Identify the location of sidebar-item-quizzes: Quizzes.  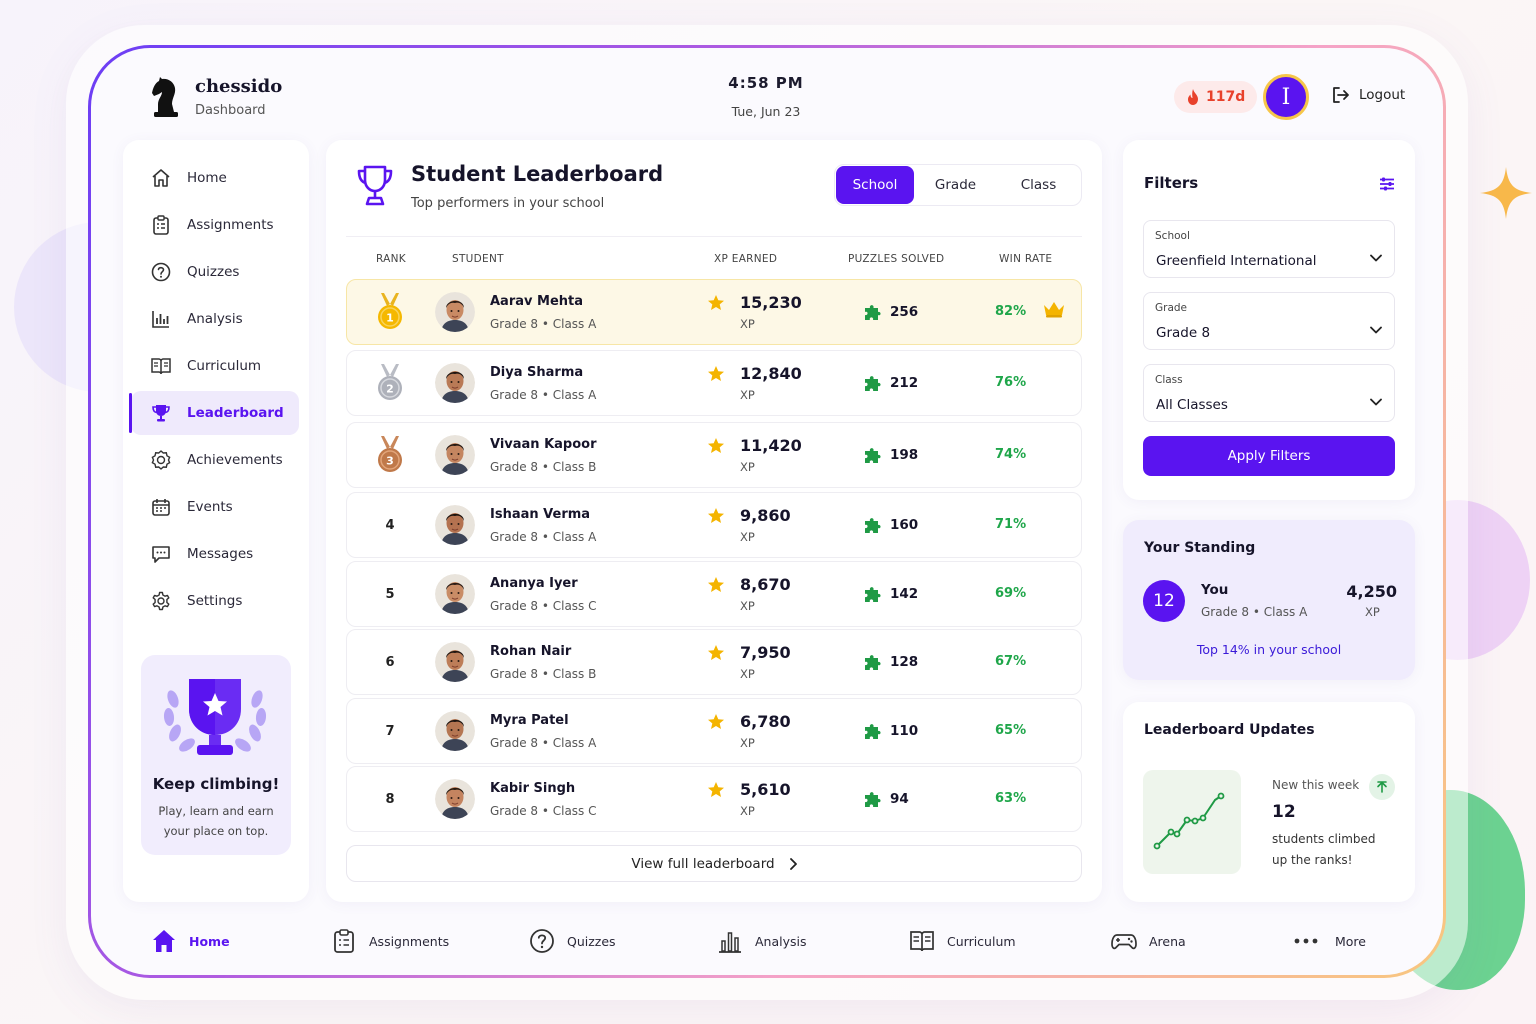
(215, 272).